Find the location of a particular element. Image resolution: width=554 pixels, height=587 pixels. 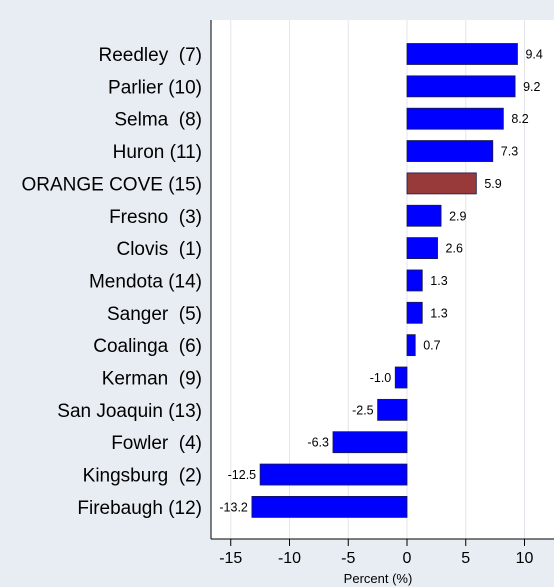

value-label: 7.3 is located at coordinates (509, 152).